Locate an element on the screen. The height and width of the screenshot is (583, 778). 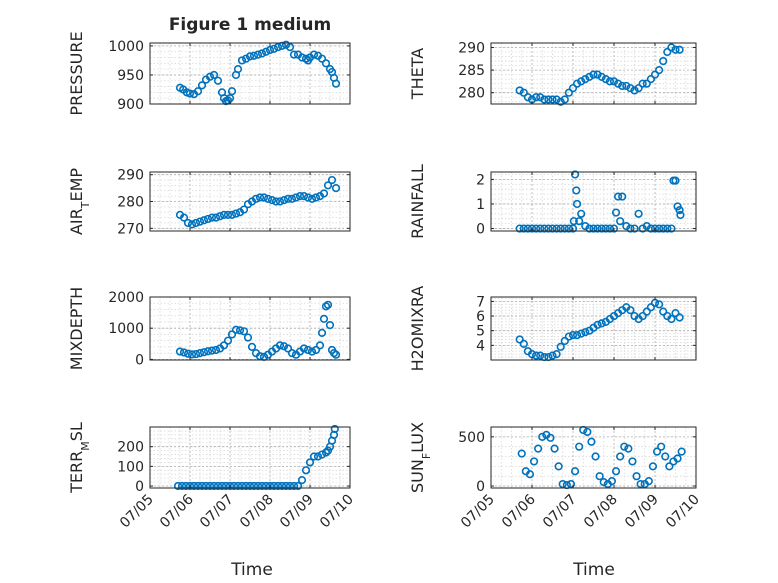
figure-title: Figure 1 medium is located at coordinates (250, 25).